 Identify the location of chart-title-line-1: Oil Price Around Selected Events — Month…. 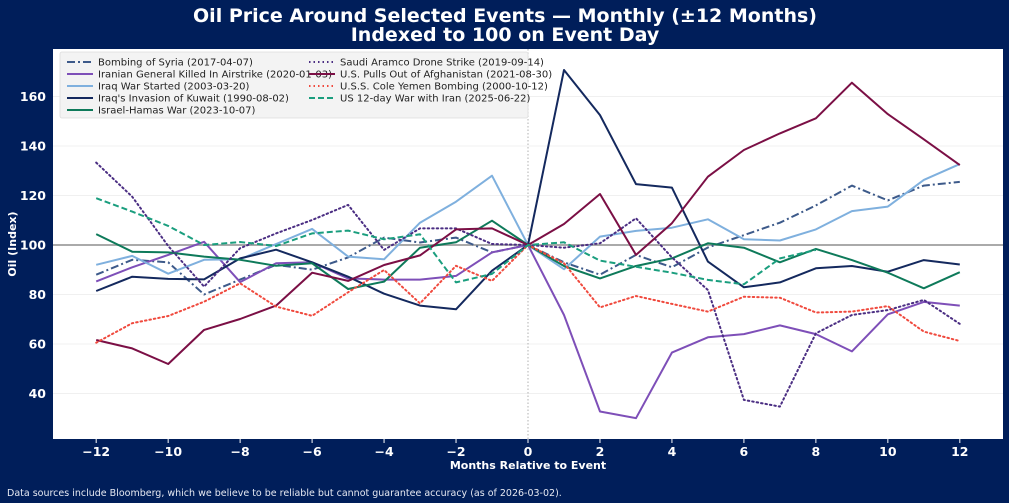
(505, 16).